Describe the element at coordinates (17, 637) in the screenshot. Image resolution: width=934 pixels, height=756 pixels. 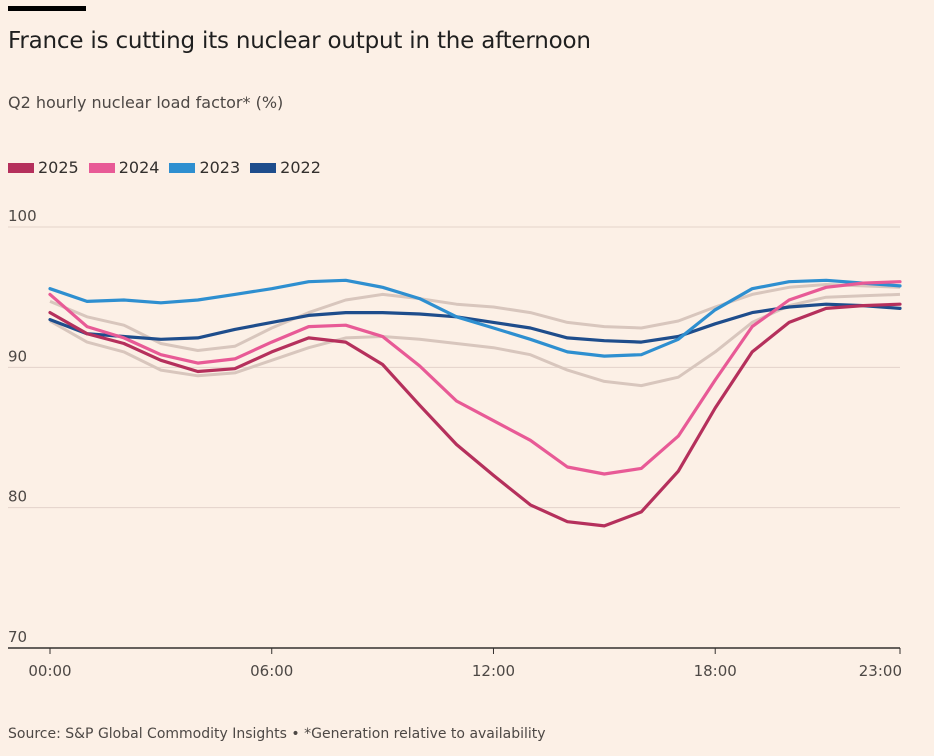
I see `y-tick-label: 70` at that location.